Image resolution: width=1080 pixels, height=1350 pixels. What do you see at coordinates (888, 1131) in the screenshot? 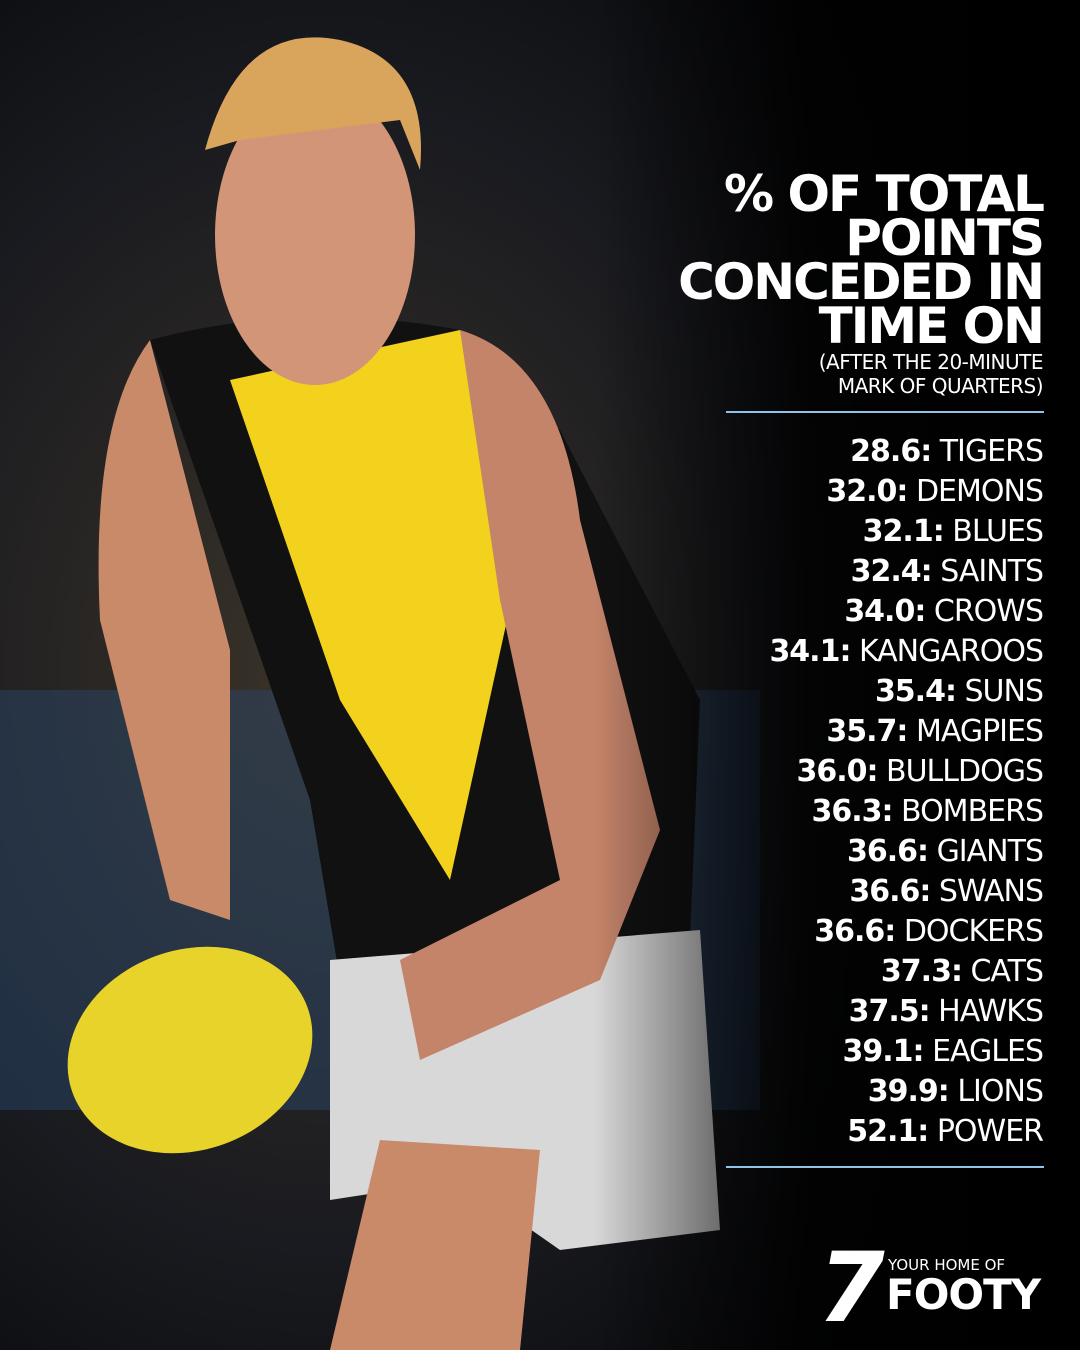
I see `value: 52.1:` at bounding box center [888, 1131].